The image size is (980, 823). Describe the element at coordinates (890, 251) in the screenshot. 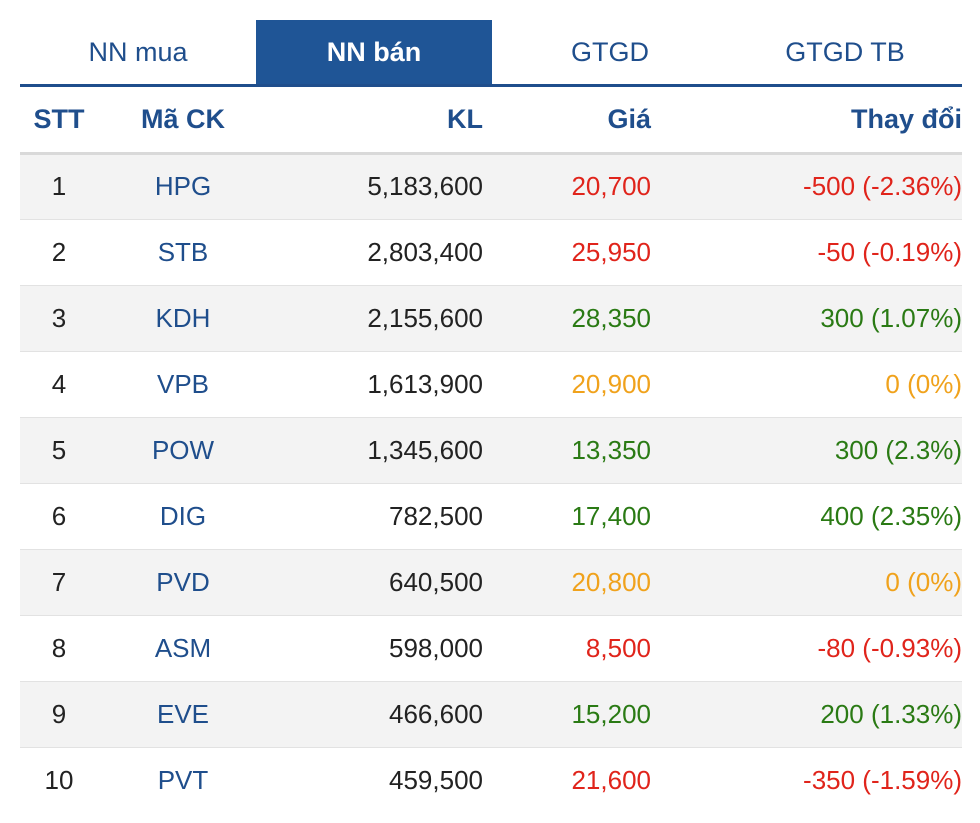

I see `row-change: -50 (-0.19%)` at that location.